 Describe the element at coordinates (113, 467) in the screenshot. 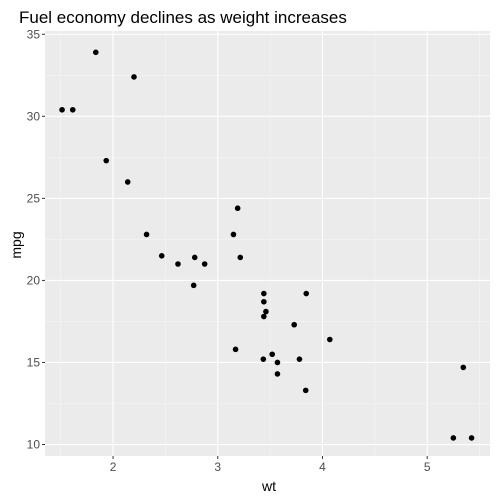

I see `x-tick-label: 2` at that location.